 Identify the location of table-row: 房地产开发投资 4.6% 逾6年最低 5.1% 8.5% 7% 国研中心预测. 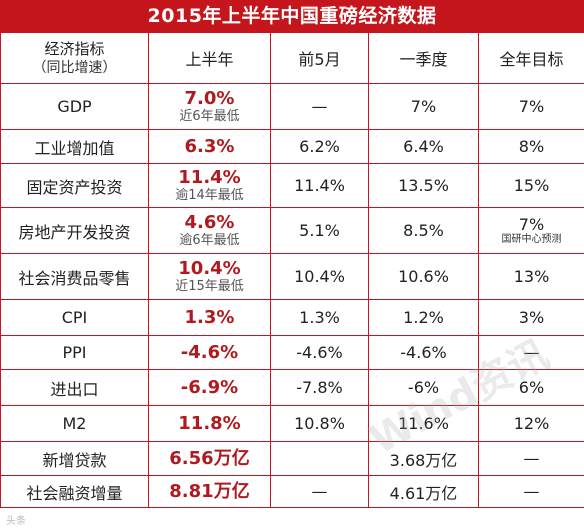
(292, 230).